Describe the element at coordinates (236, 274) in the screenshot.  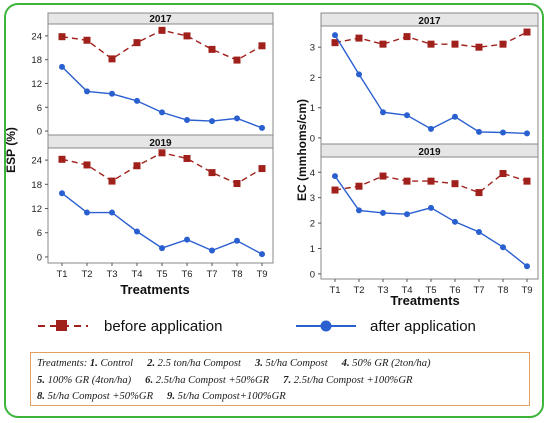
I see `x-tick-label: T8` at that location.